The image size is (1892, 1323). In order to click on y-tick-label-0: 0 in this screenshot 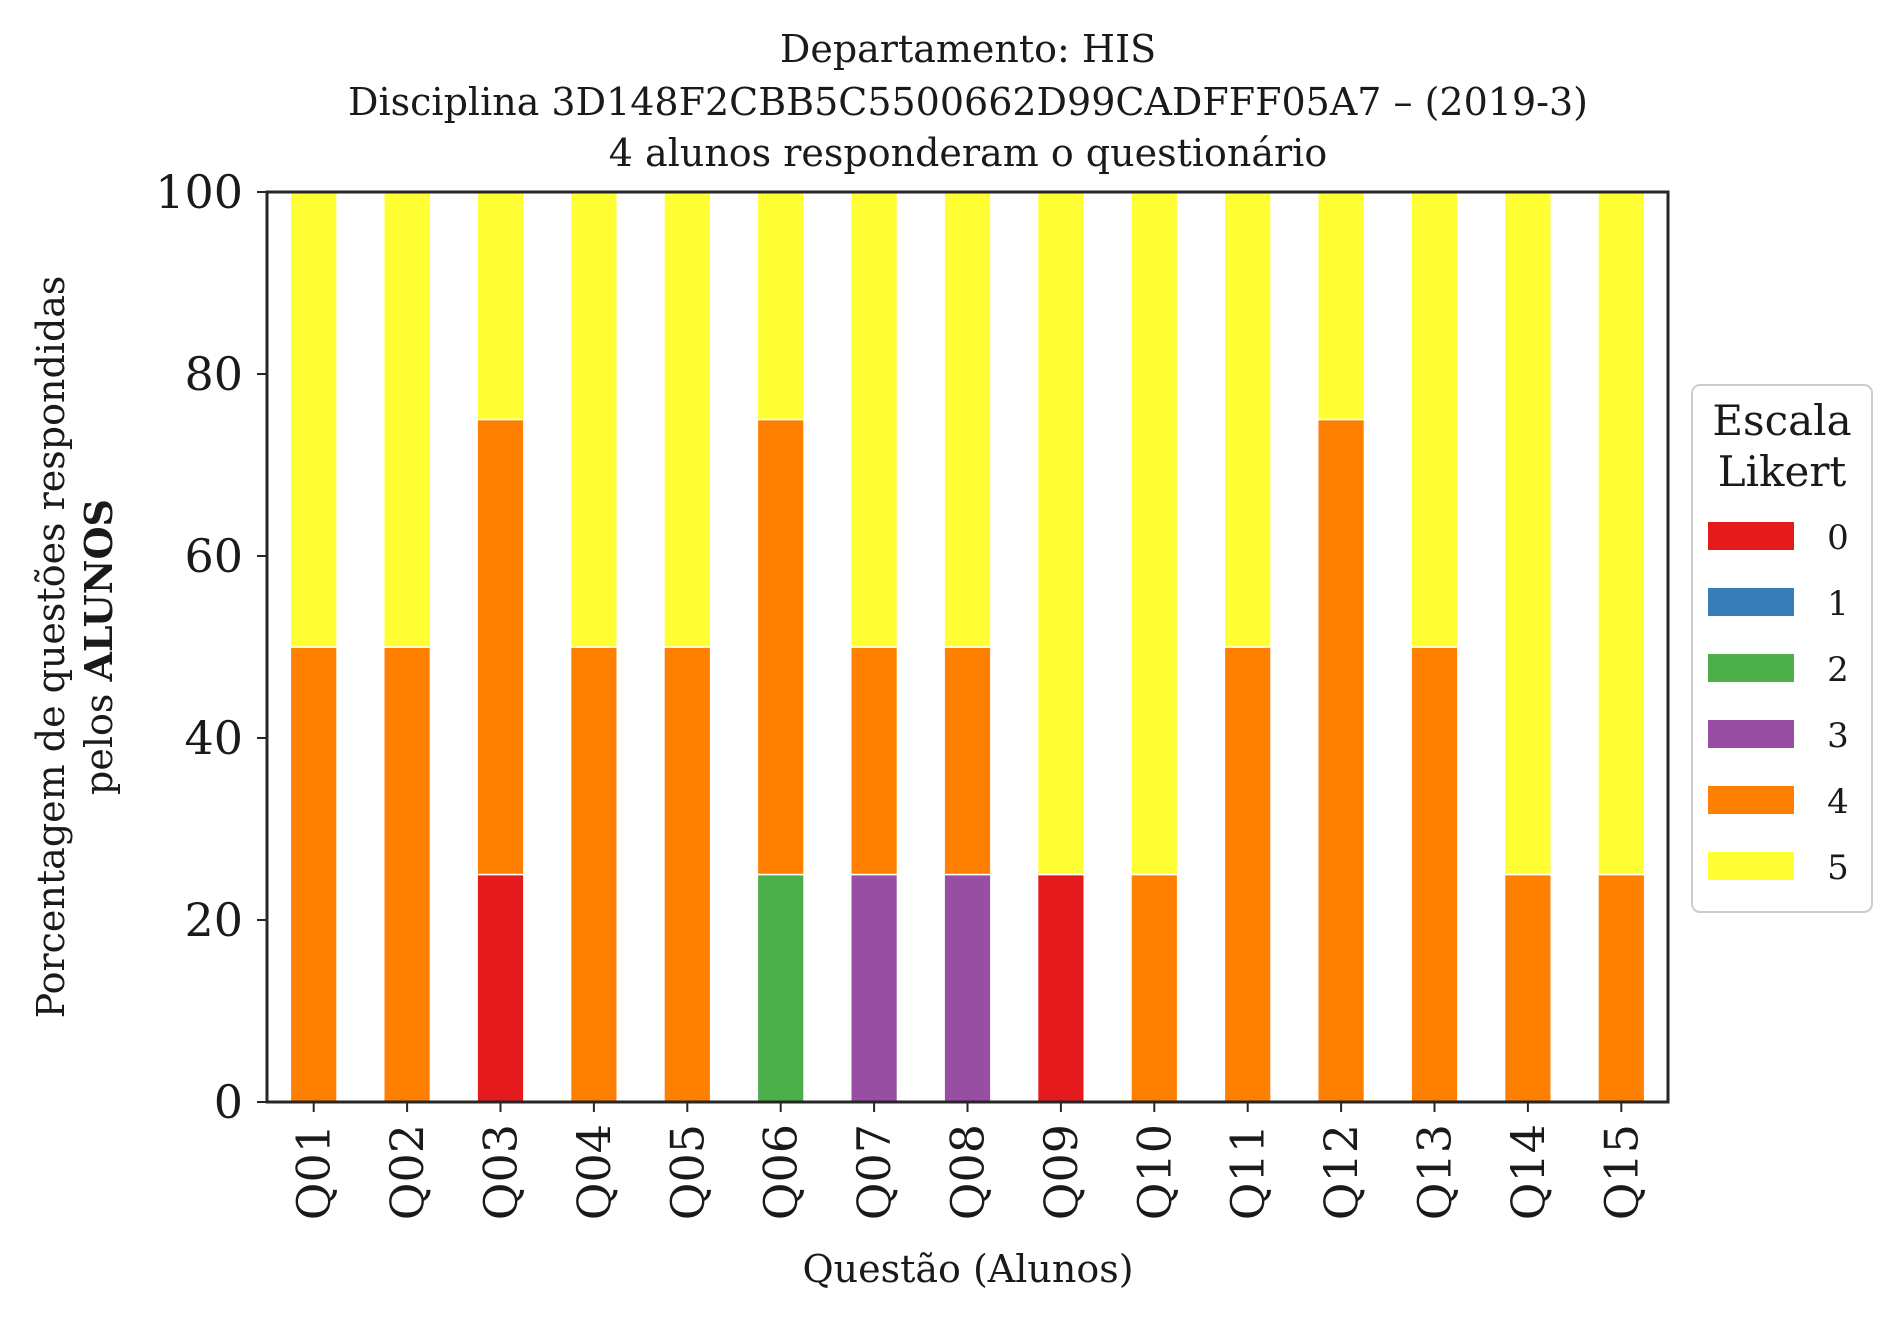, I will do `click(228, 1102)`.